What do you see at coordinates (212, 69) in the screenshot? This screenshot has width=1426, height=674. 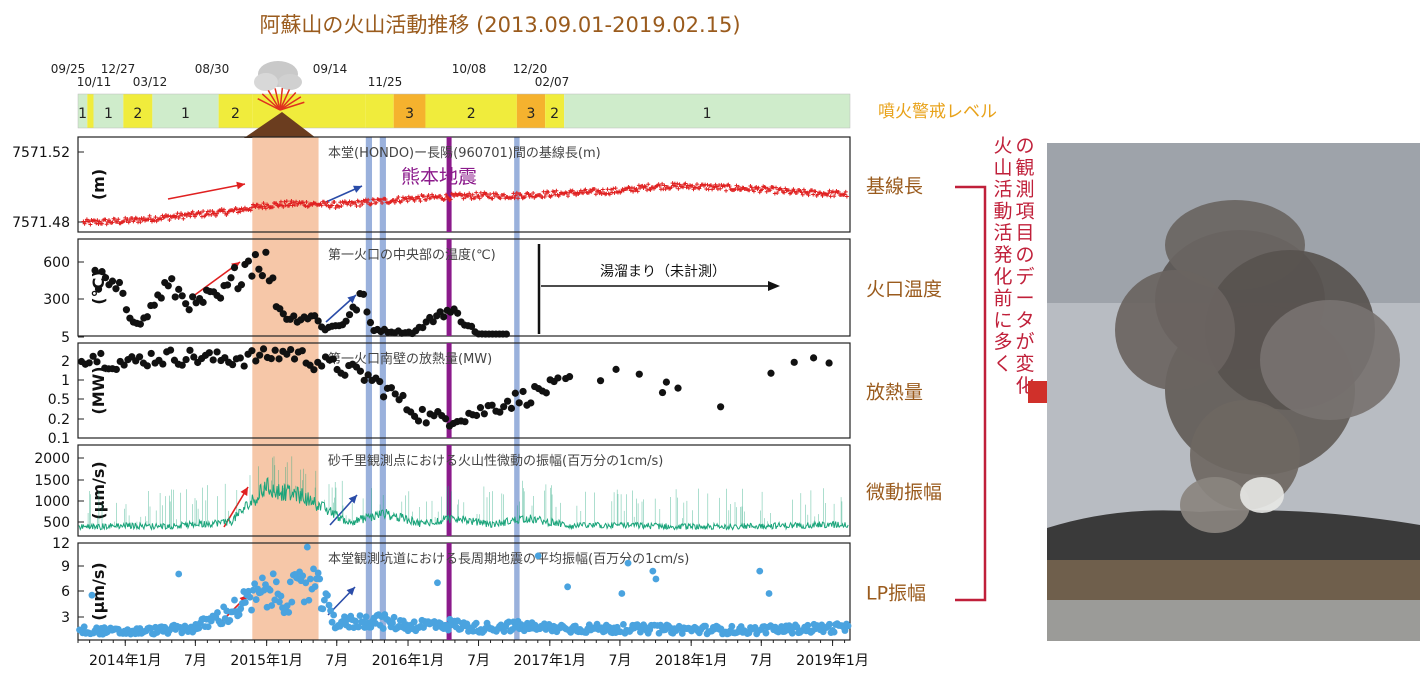 I see `alert-date: 08/30` at bounding box center [212, 69].